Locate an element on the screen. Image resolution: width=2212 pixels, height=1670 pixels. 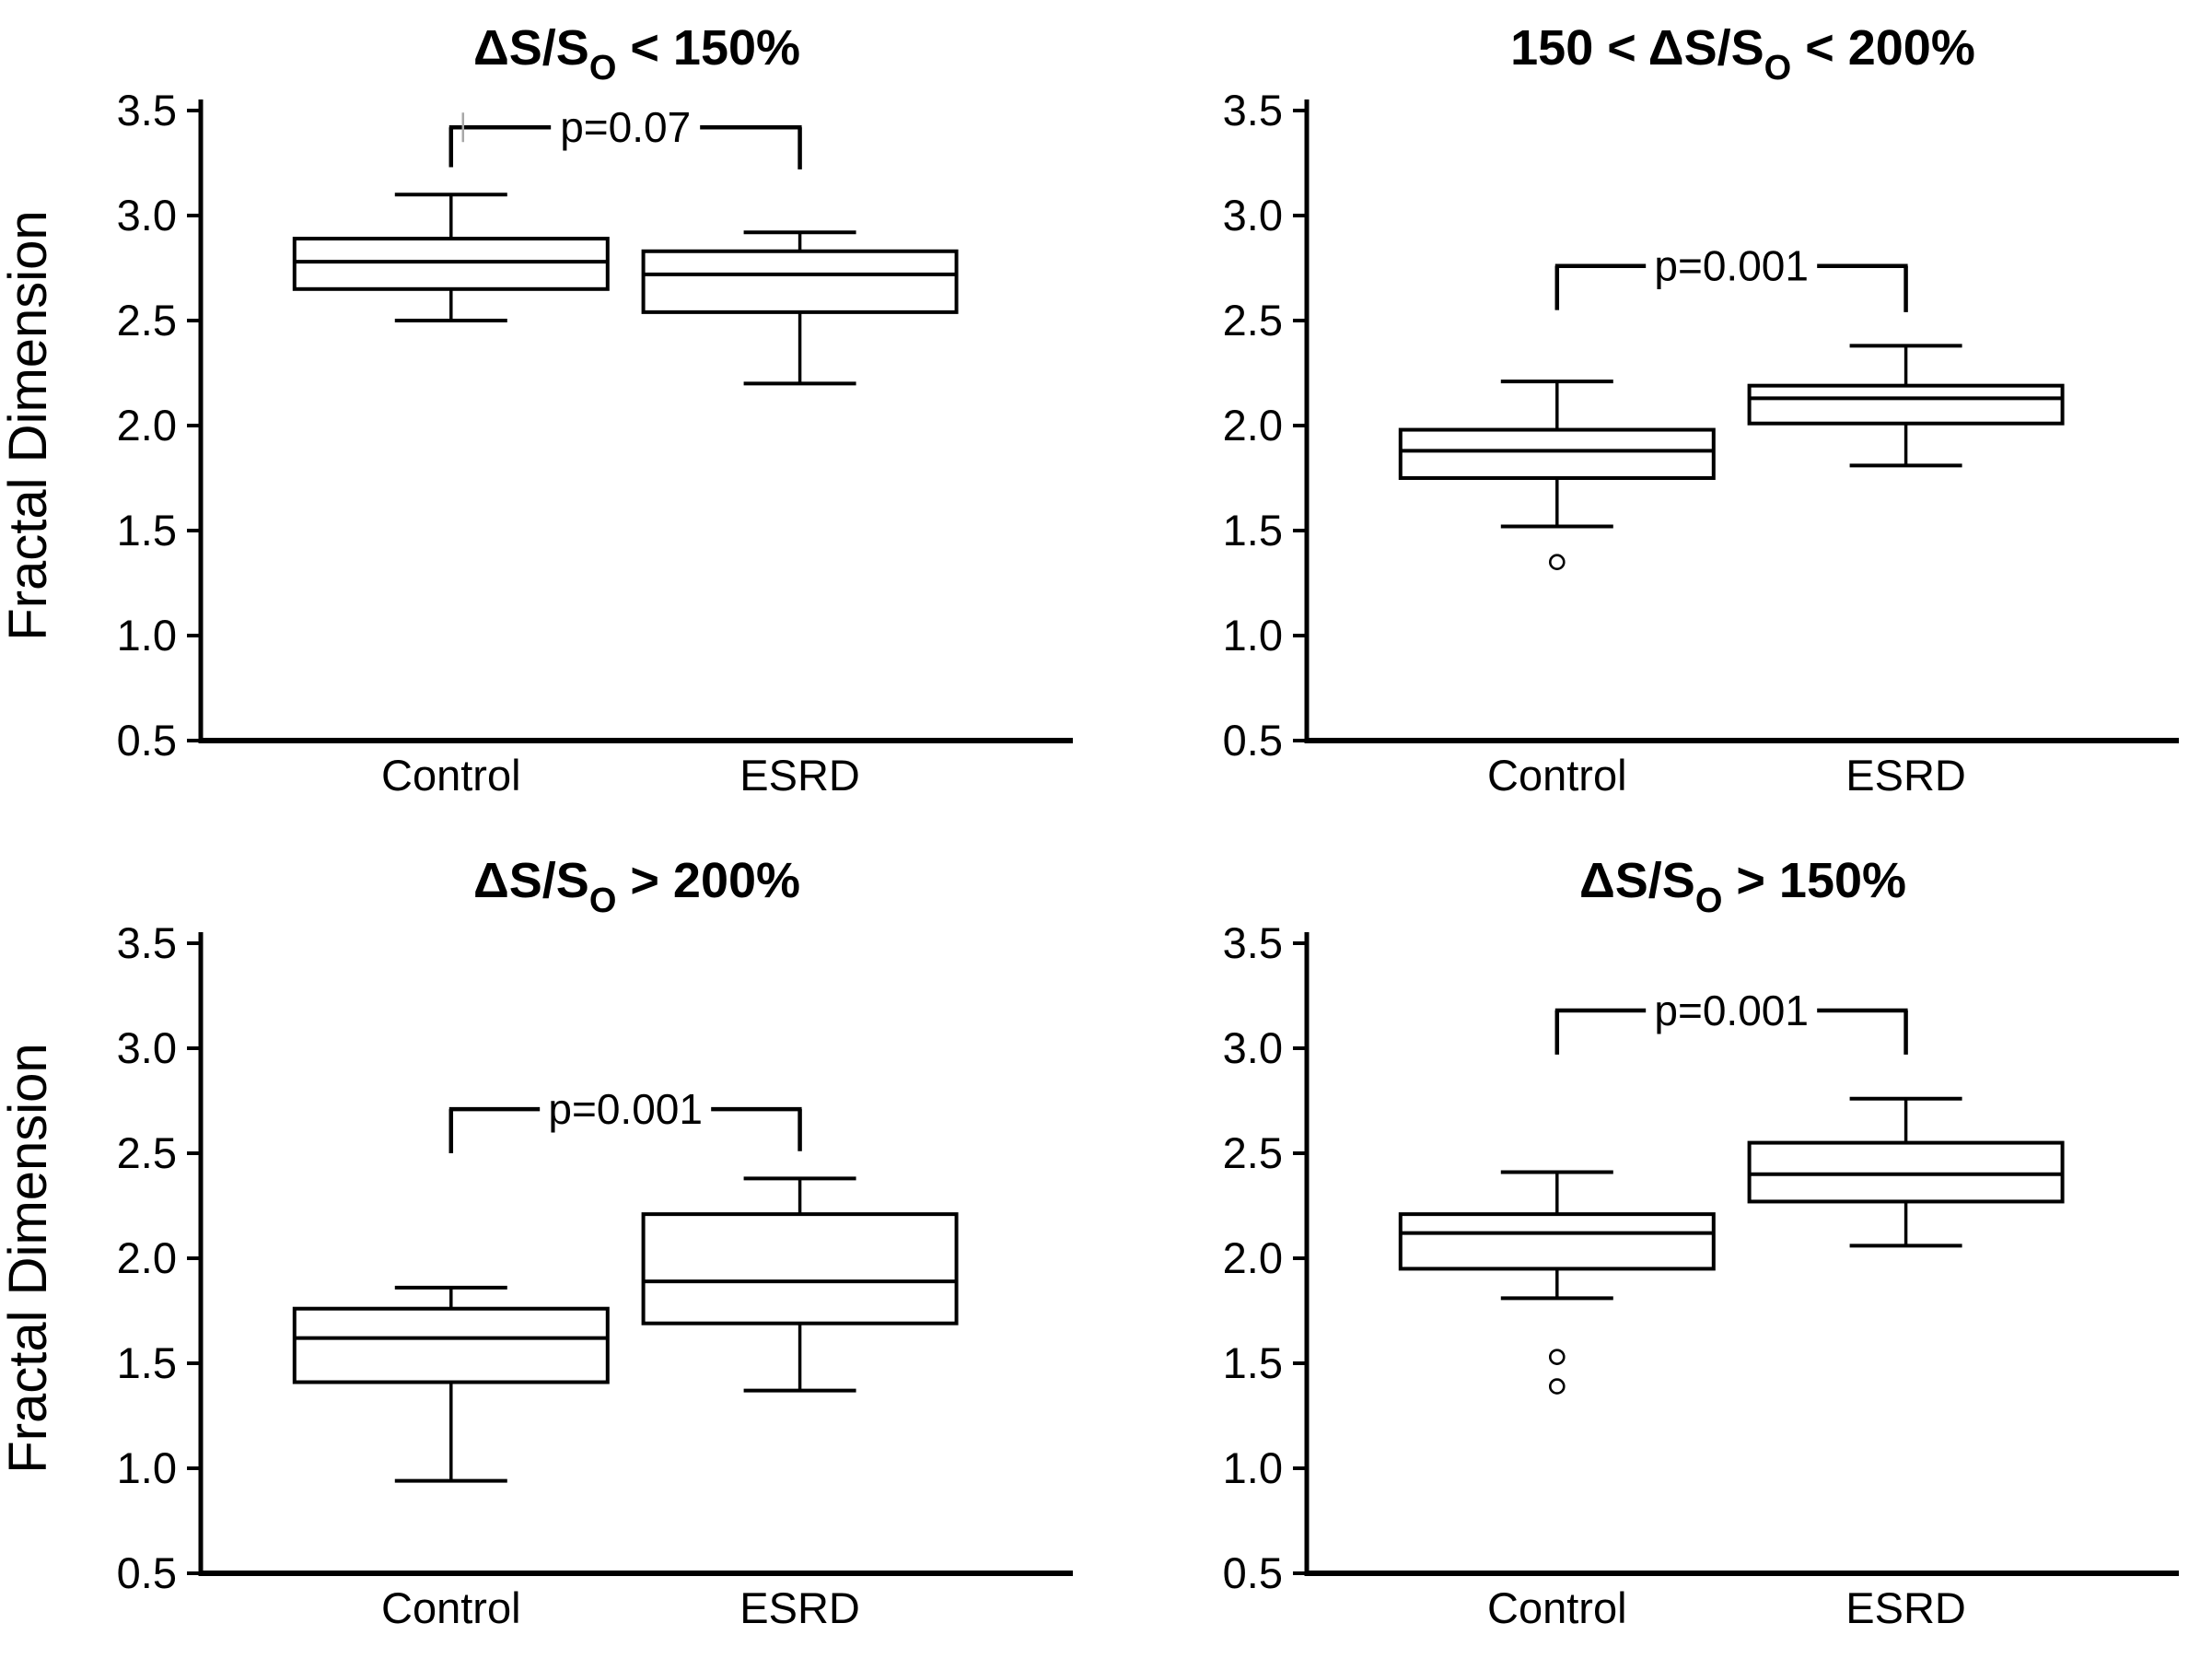
panel-title: ΔS/SO > 150% is located at coordinates (1743, 886).